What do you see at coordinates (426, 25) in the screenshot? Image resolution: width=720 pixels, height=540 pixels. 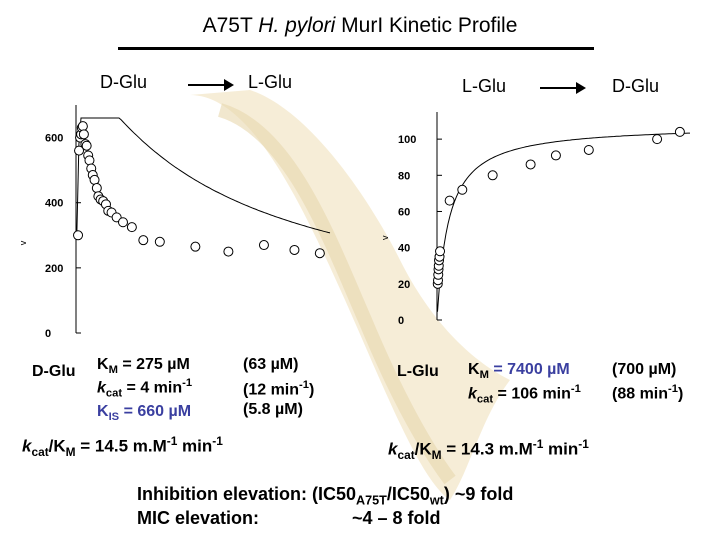 I see `title-suffix: MurI Kinetic Profile` at bounding box center [426, 25].